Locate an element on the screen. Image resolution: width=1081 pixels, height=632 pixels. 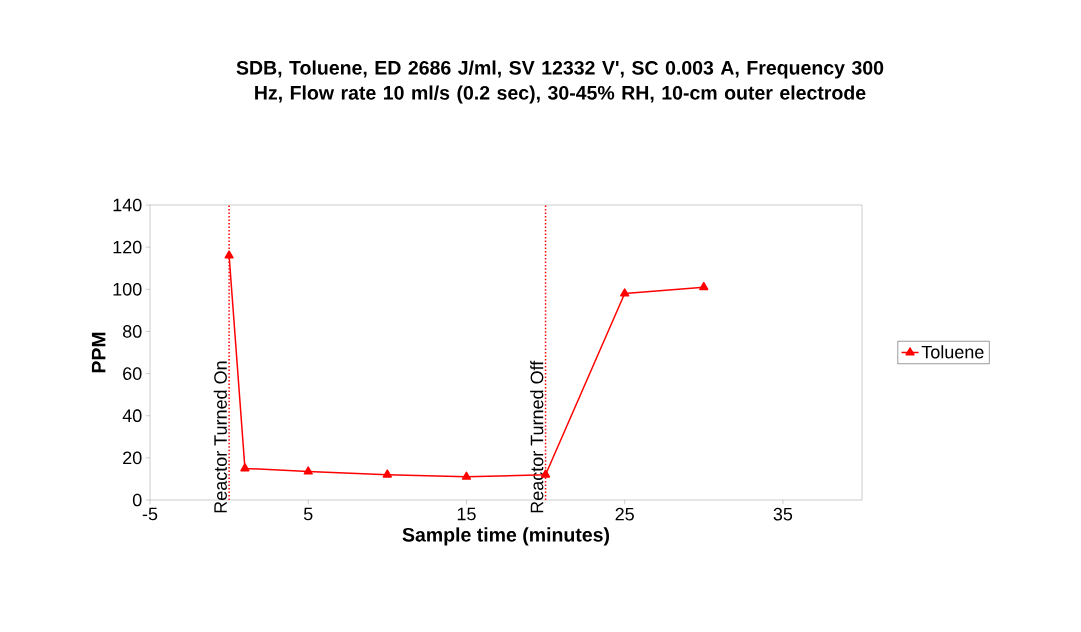
x-tick-label: 5 is located at coordinates (308, 514).